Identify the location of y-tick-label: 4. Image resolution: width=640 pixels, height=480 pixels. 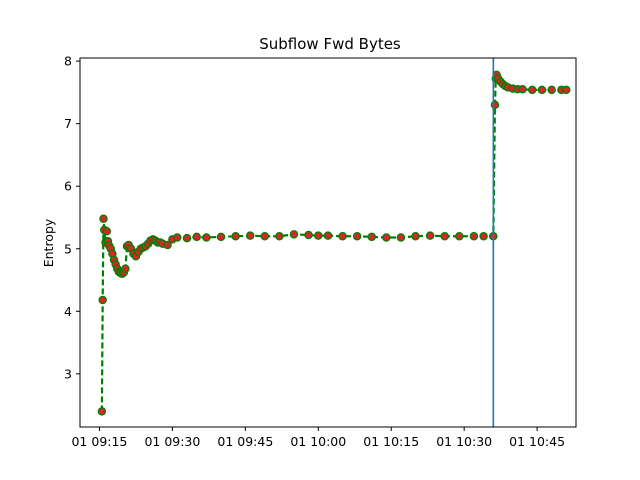
(68, 311).